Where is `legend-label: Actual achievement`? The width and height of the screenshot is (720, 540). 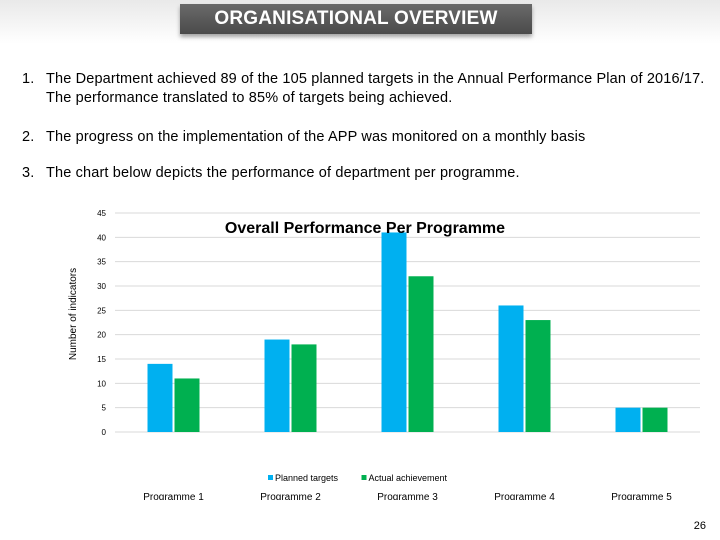
legend-label: Actual achievement is located at coordinates (408, 478).